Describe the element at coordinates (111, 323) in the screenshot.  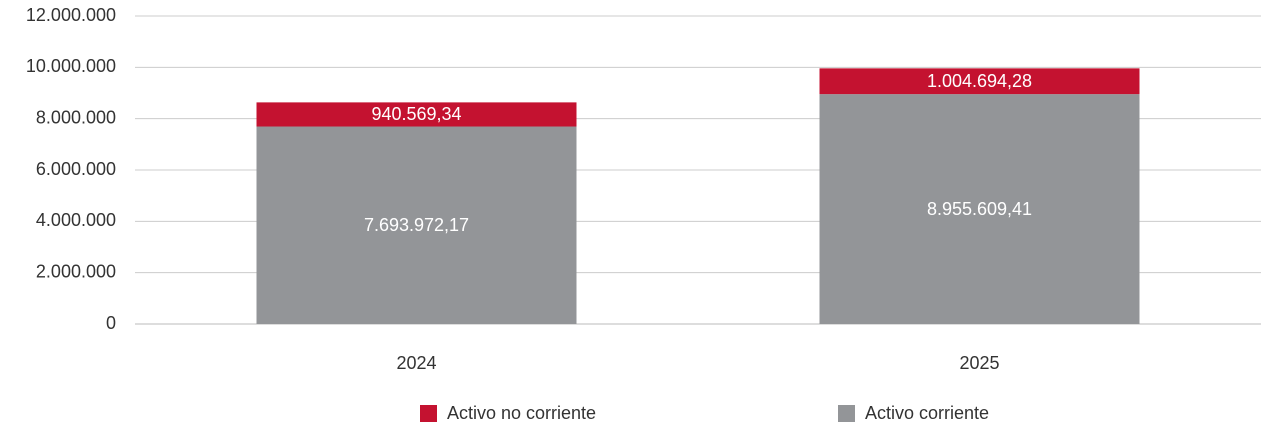
I see `y-tick-label: 0` at that location.